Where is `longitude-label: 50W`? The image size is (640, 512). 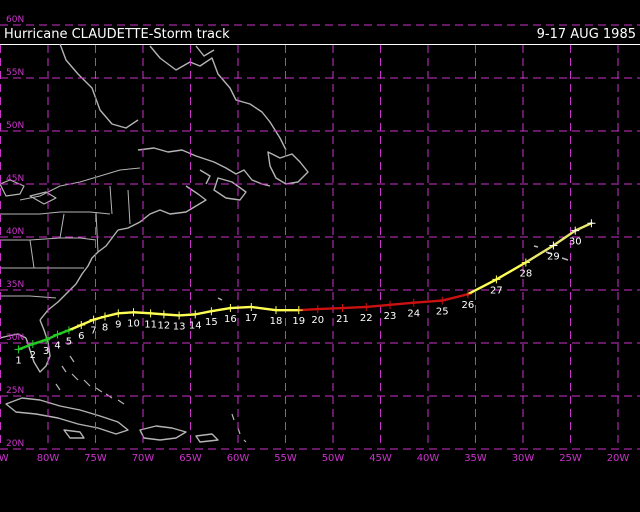 longitude-label: 50W is located at coordinates (333, 458).